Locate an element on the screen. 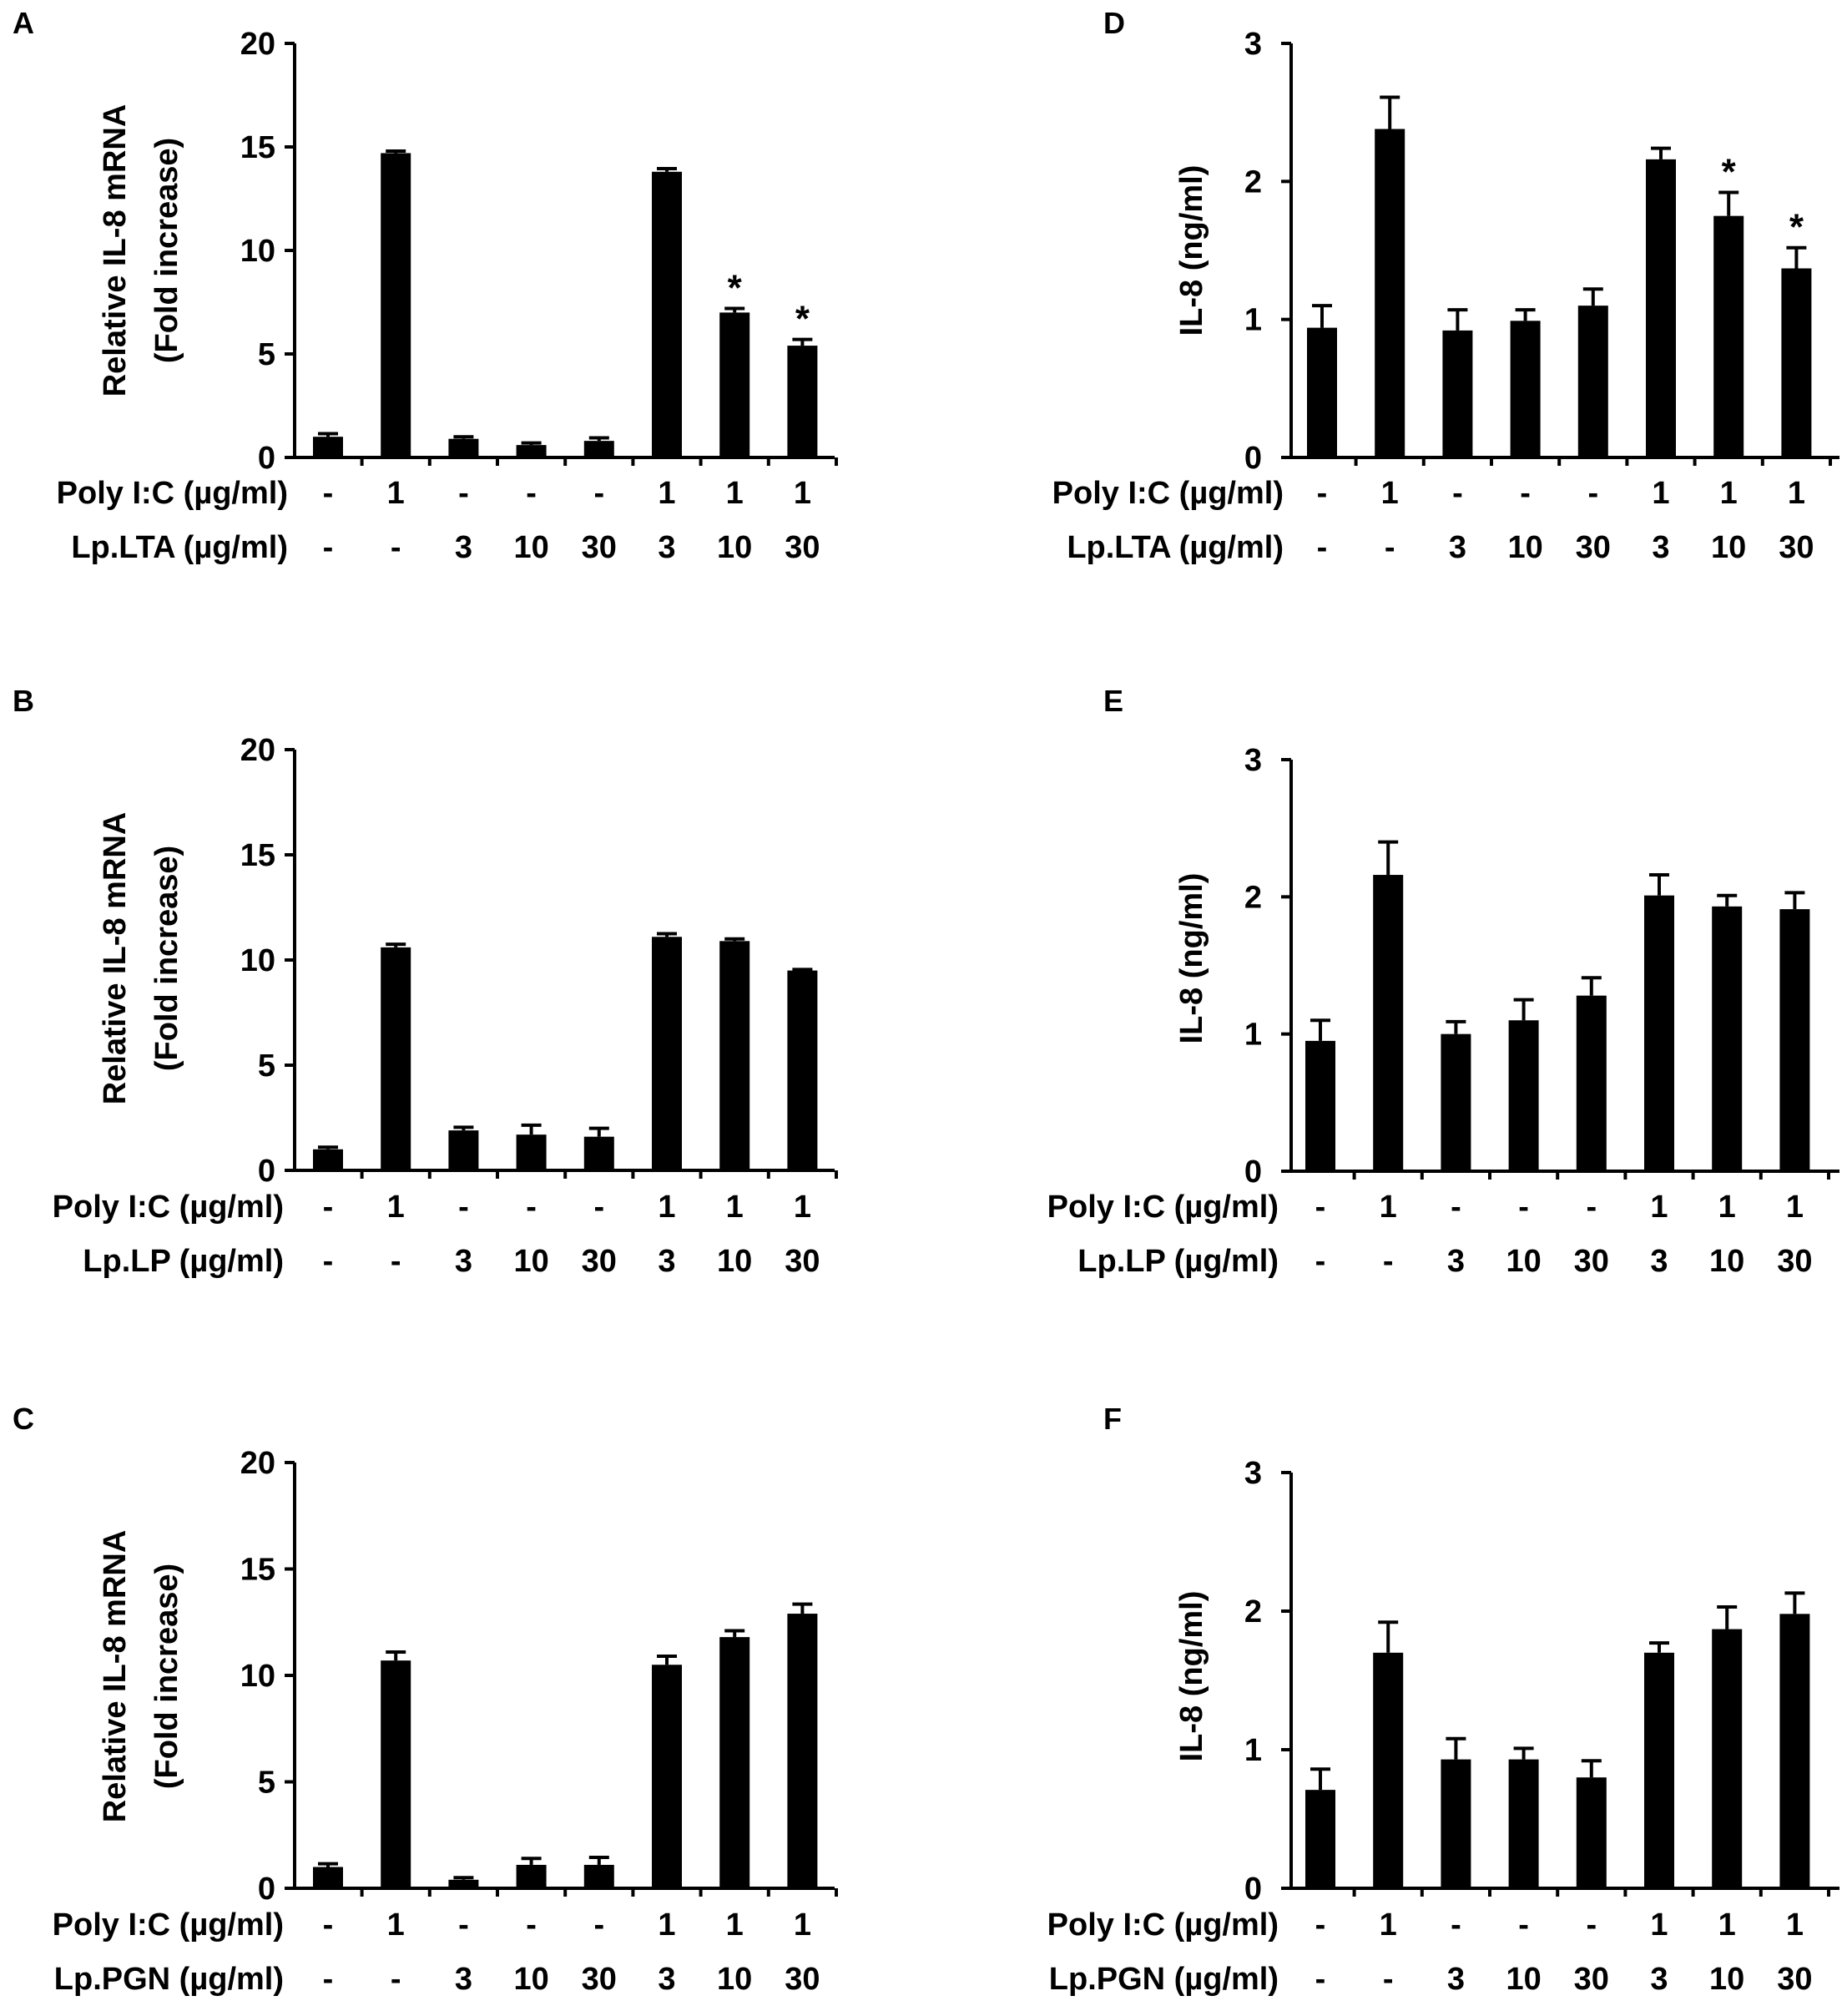 This screenshot has width=1847, height=2016. panel-letter: C is located at coordinates (23, 1419).